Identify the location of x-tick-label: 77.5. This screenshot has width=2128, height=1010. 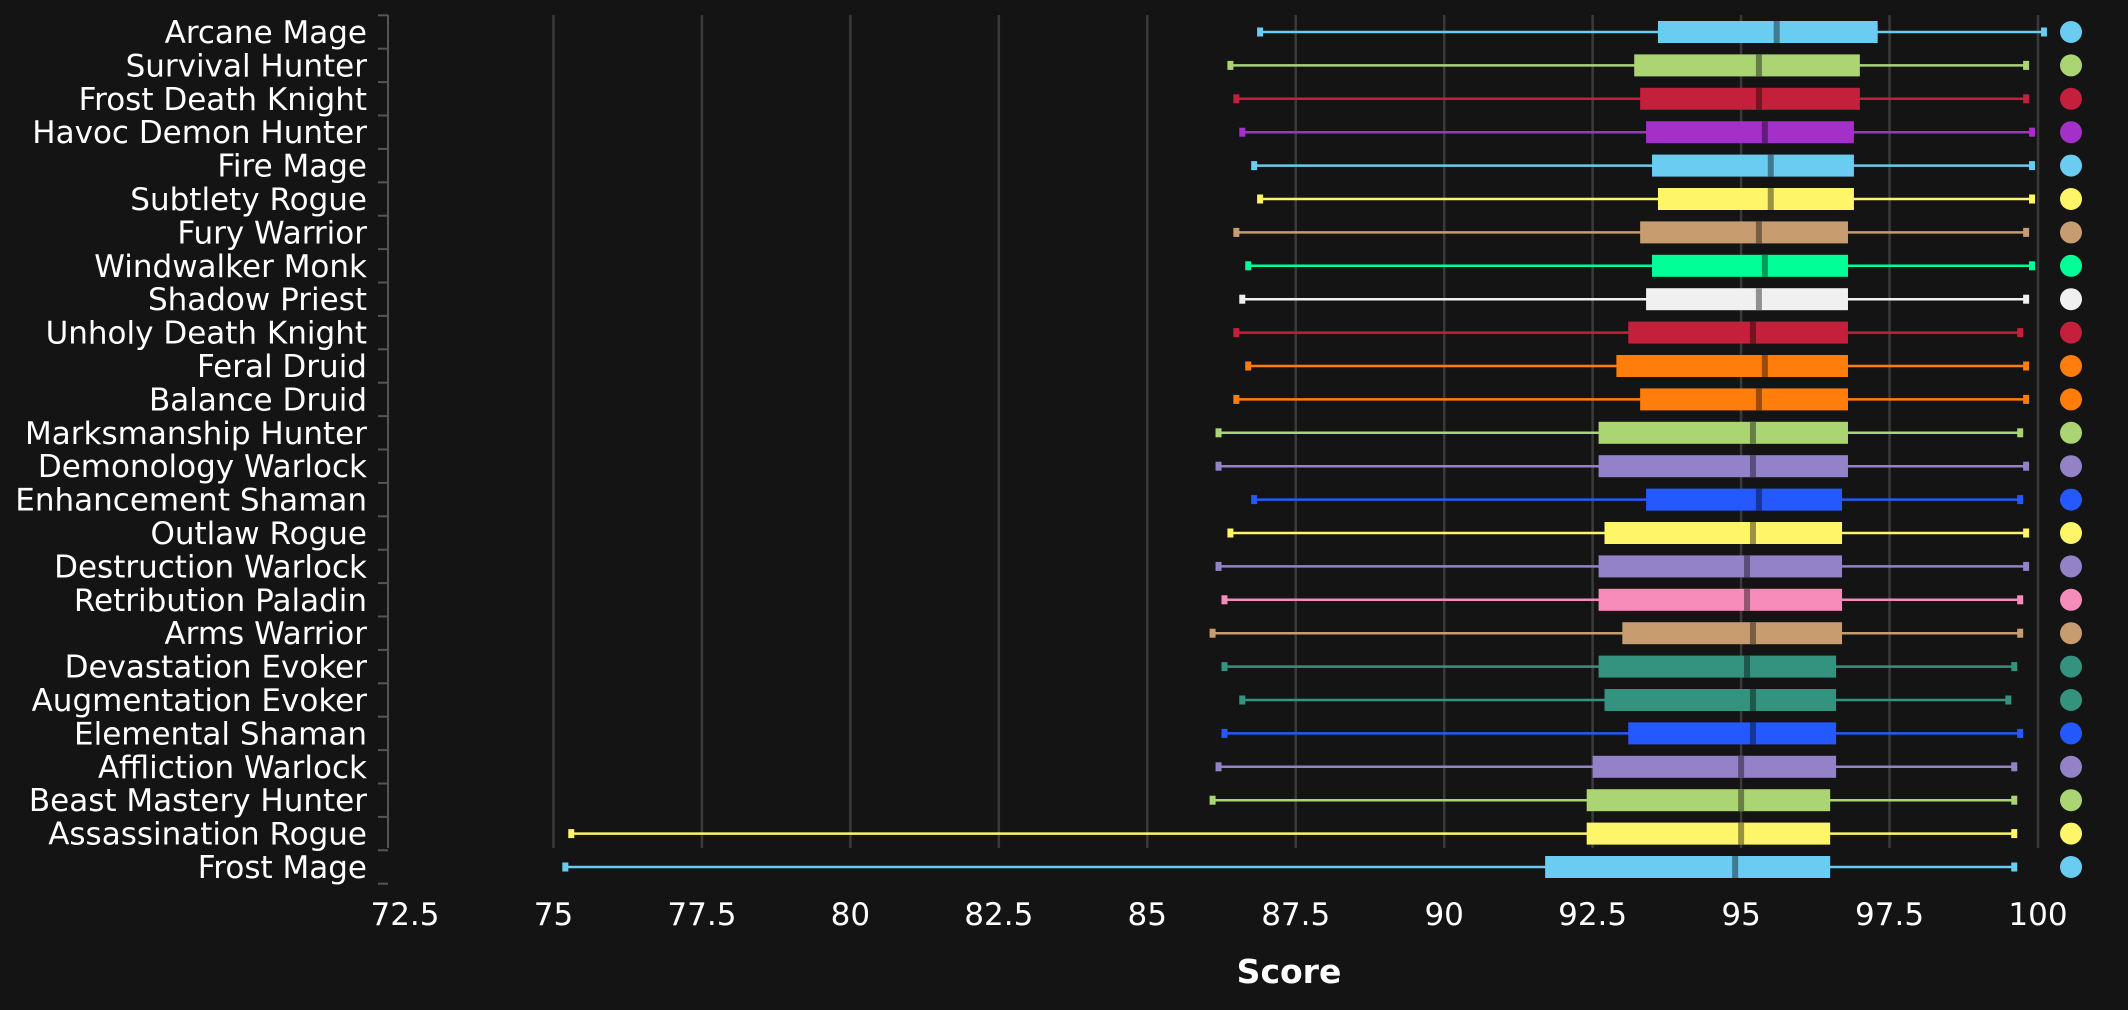
(701, 915).